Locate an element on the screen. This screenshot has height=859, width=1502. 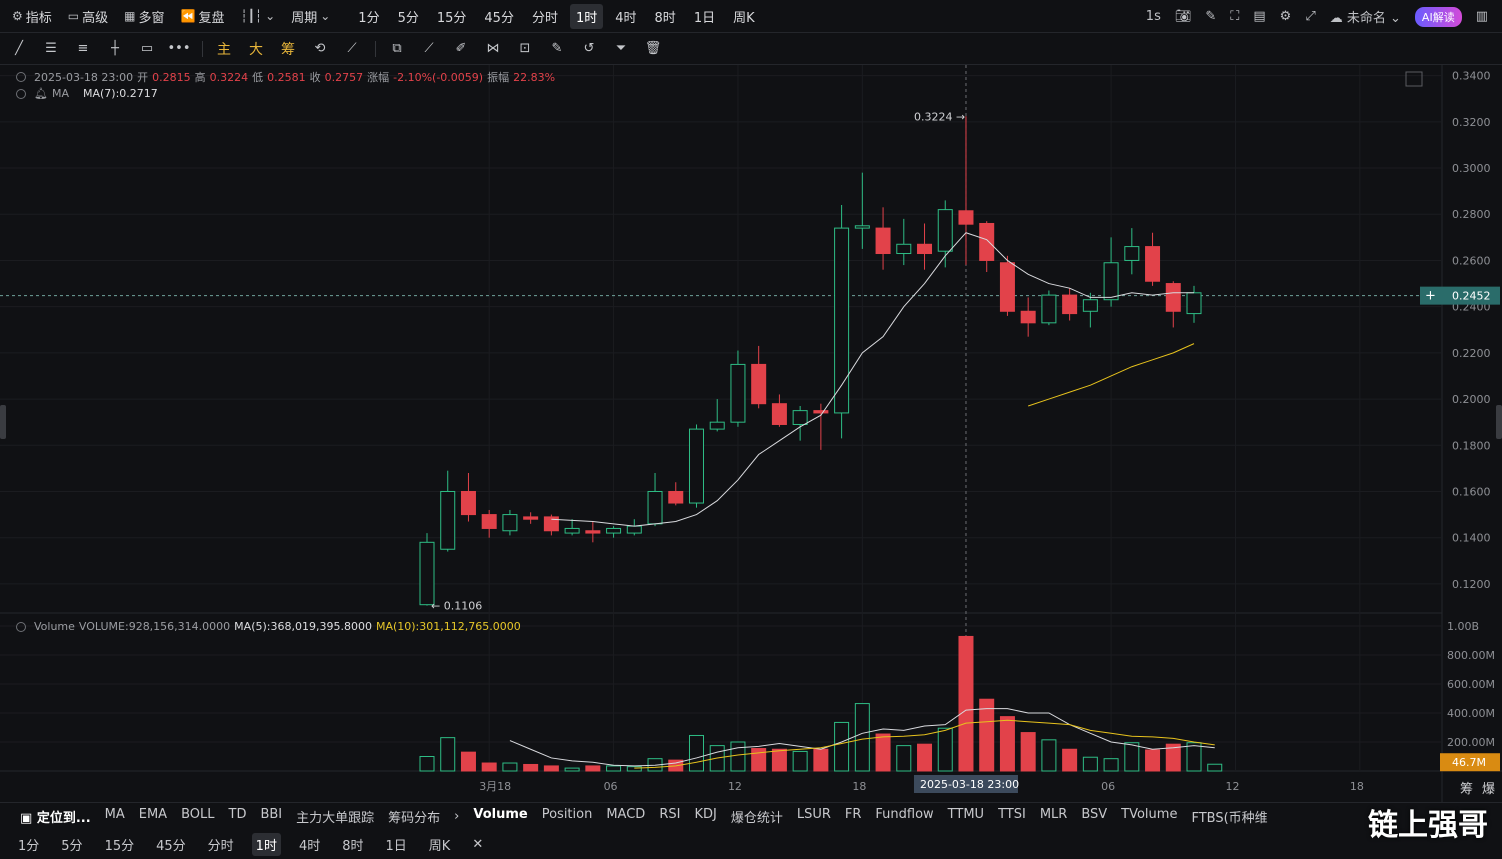
magnet-icon: ⟲ is located at coordinates (320, 48).